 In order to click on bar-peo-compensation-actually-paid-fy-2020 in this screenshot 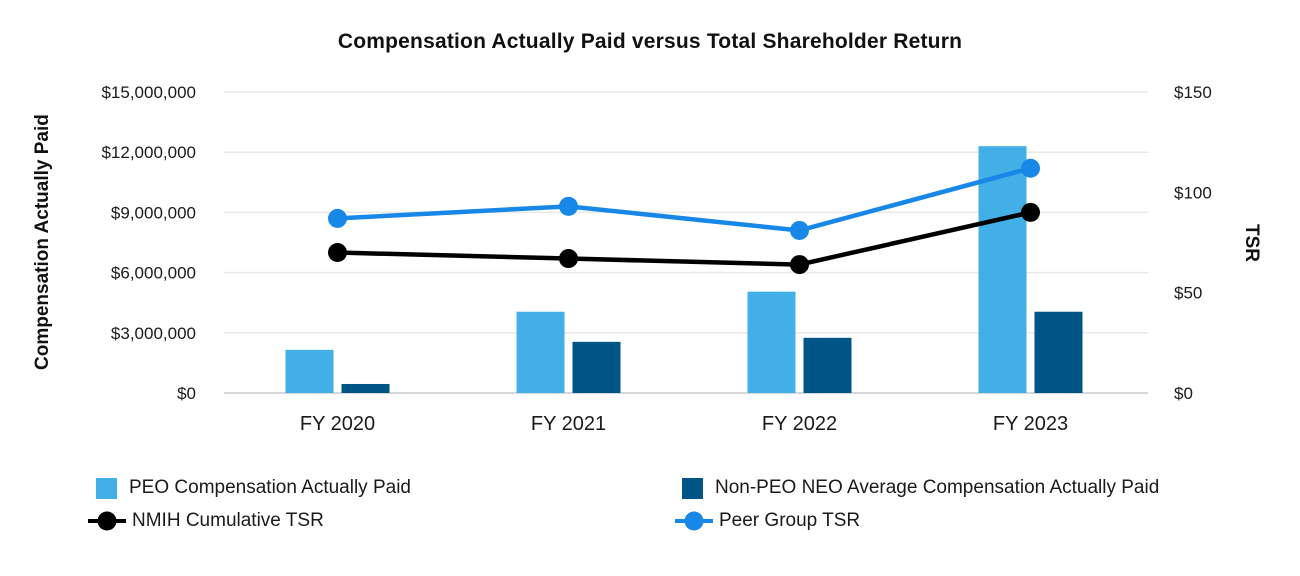, I will do `click(309, 371)`.